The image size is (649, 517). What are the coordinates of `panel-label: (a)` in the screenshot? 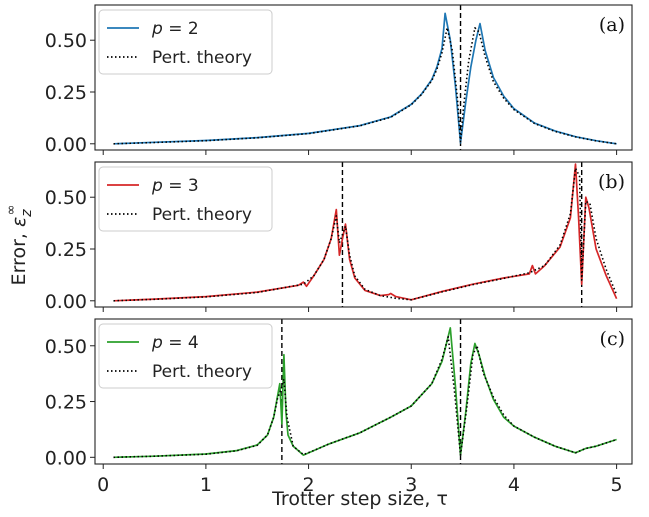 It's located at (612, 25).